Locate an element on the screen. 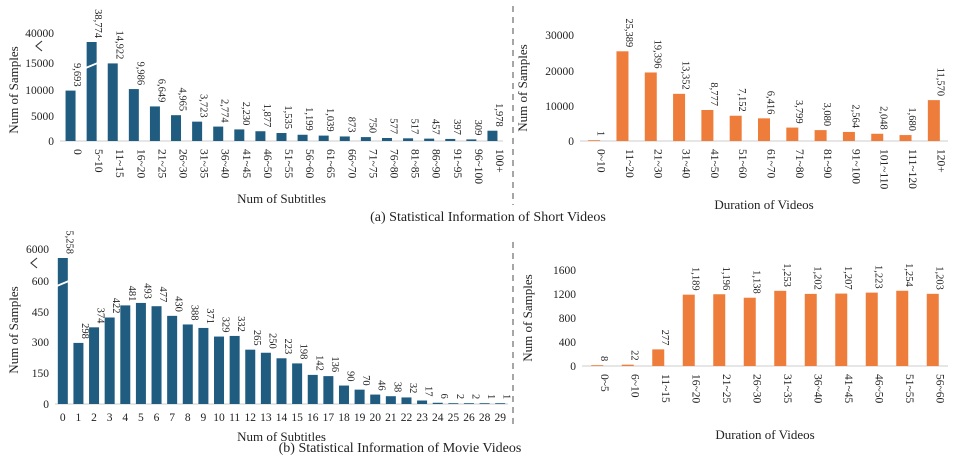 Image resolution: width=957 pixels, height=458 pixels. data-label: 11,570 is located at coordinates (939, 82).